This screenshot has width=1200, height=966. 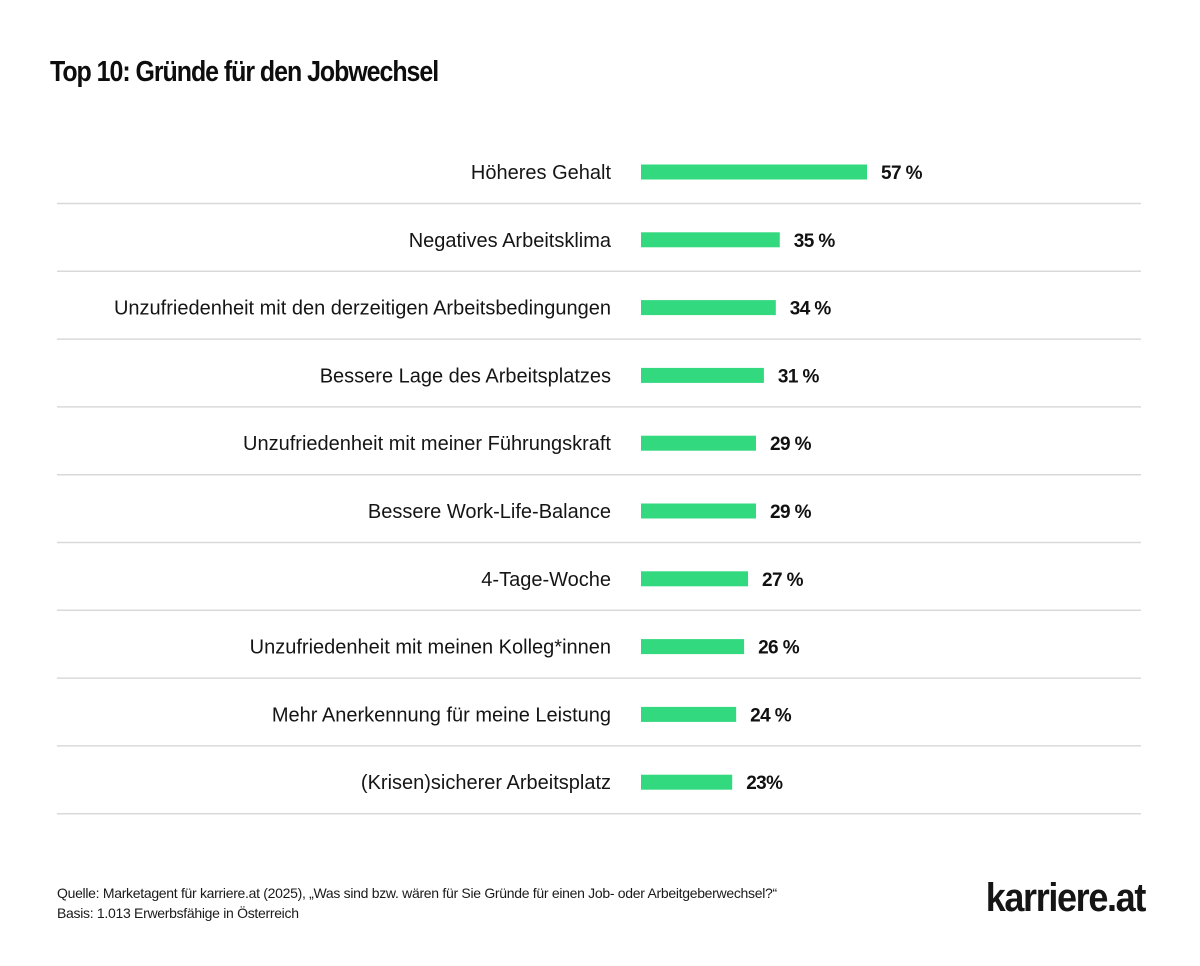 I want to click on bar-row: Bessere Lage des Arbeitsplatzes 31 %, so click(x=599, y=386).